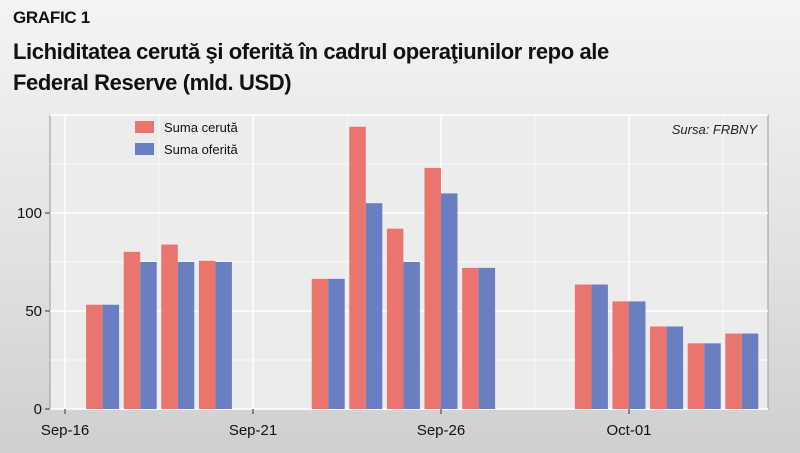 The image size is (800, 453). What do you see at coordinates (144, 127) in the screenshot?
I see `legend-swatch-demanded` at bounding box center [144, 127].